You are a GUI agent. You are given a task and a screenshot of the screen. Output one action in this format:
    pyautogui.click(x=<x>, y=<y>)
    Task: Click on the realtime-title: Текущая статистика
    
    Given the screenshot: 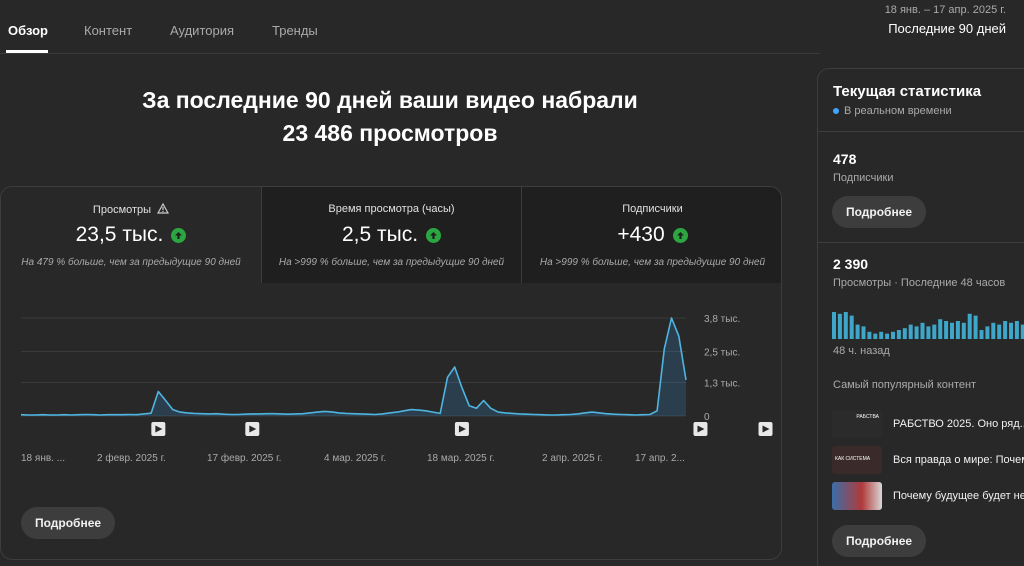 What is the action you would take?
    pyautogui.click(x=907, y=91)
    